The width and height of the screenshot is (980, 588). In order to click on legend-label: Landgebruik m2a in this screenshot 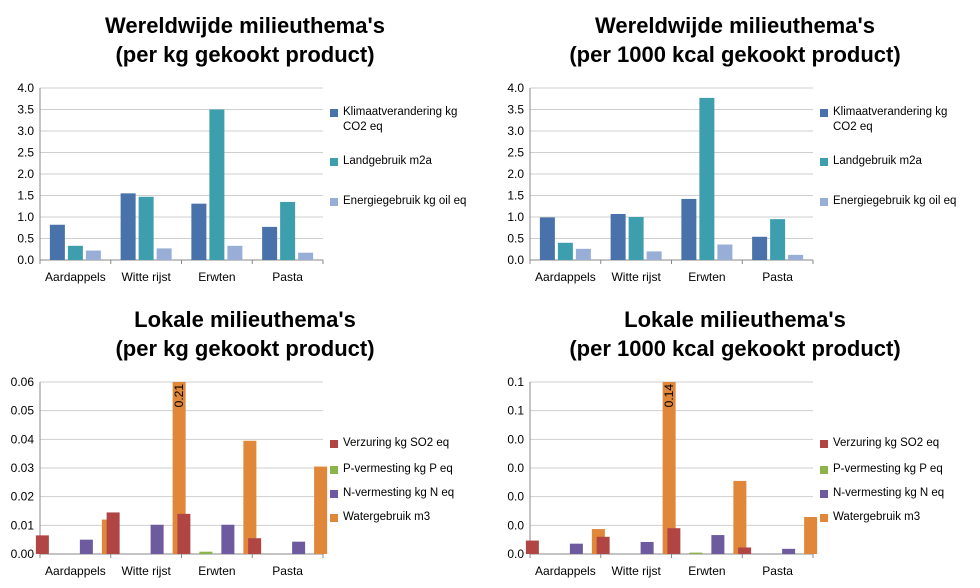, I will do `click(387, 161)`.